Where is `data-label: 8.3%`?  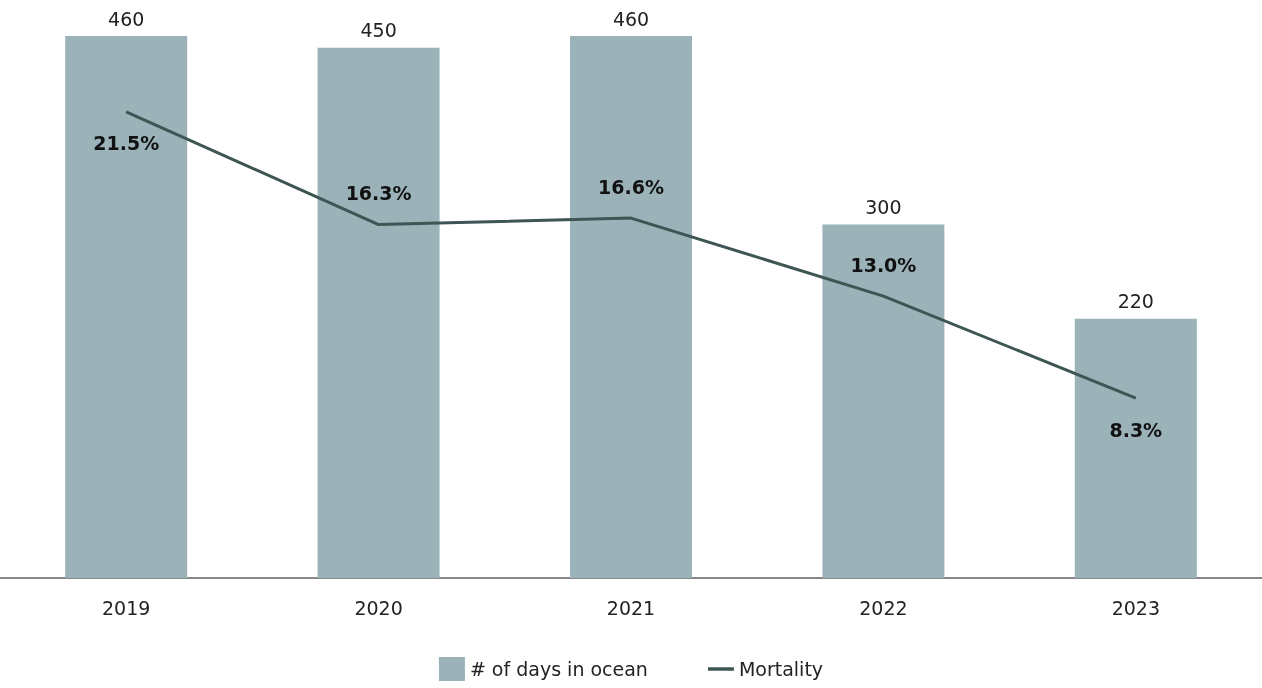 data-label: 8.3% is located at coordinates (1136, 429).